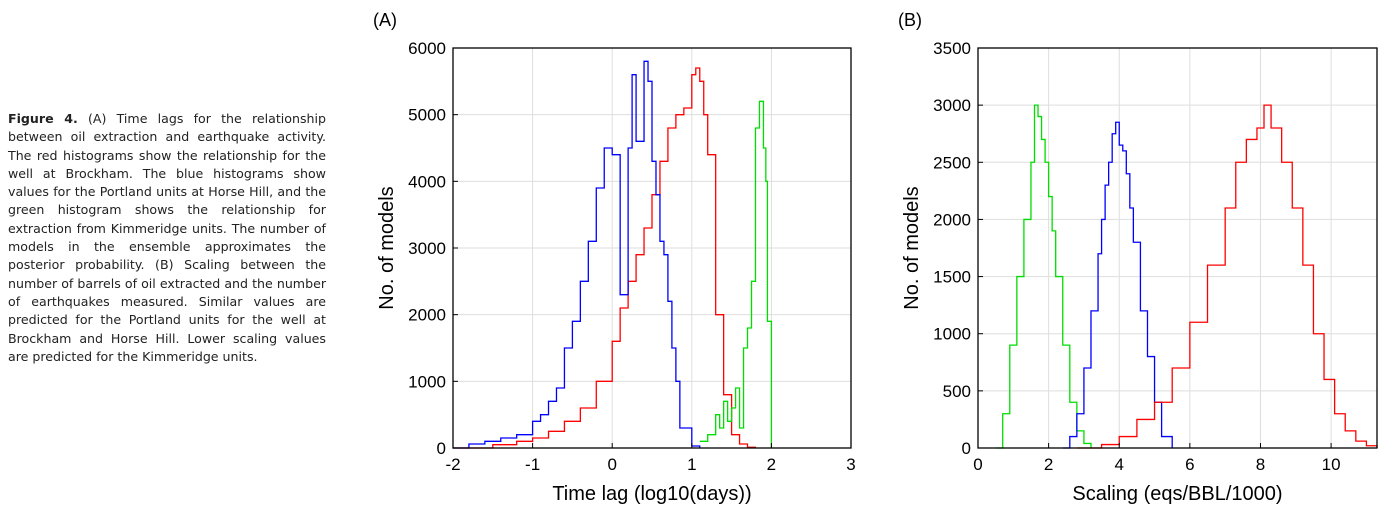  Describe the element at coordinates (1117, 285) in the screenshot. I see `panel-b-series-blue` at that location.